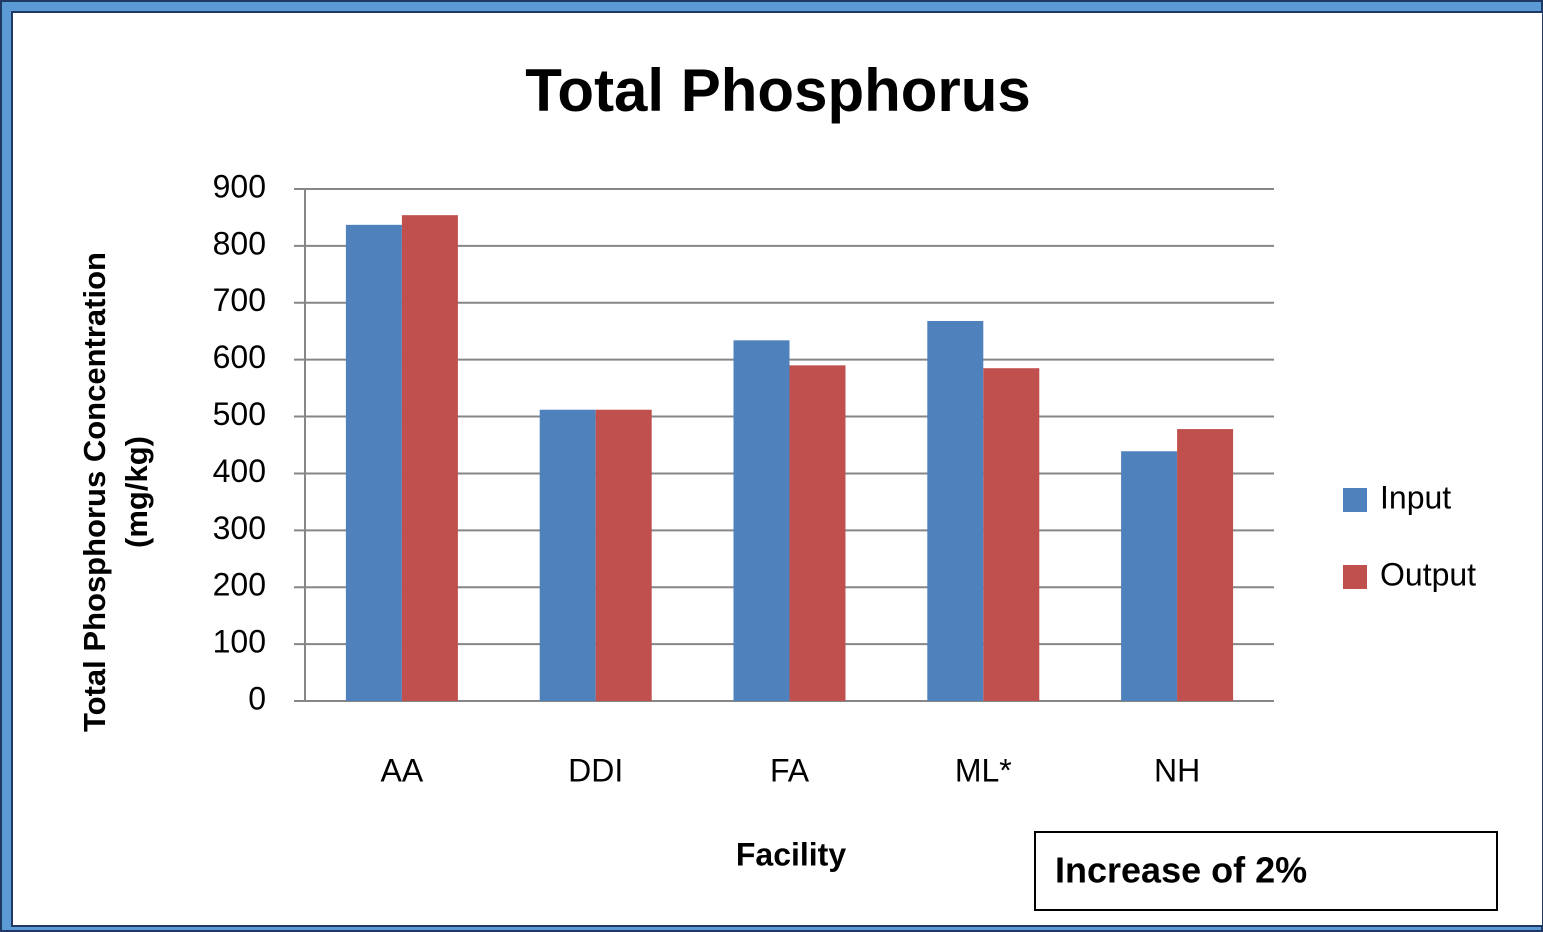 This screenshot has width=1543, height=932. I want to click on y-tick-label: 800, so click(239, 243).